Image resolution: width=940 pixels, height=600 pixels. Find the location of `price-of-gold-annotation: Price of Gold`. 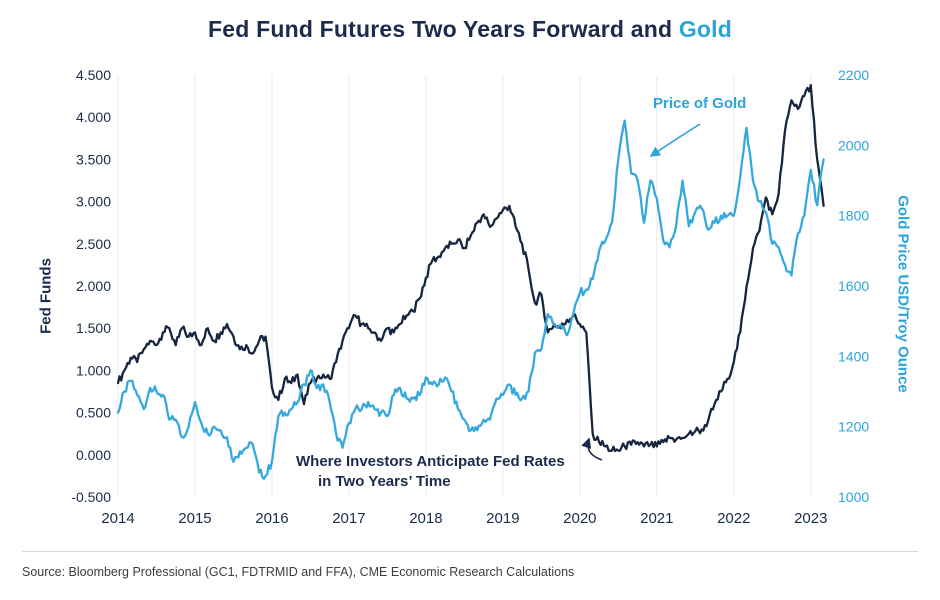

price-of-gold-annotation: Price of Gold is located at coordinates (700, 103).